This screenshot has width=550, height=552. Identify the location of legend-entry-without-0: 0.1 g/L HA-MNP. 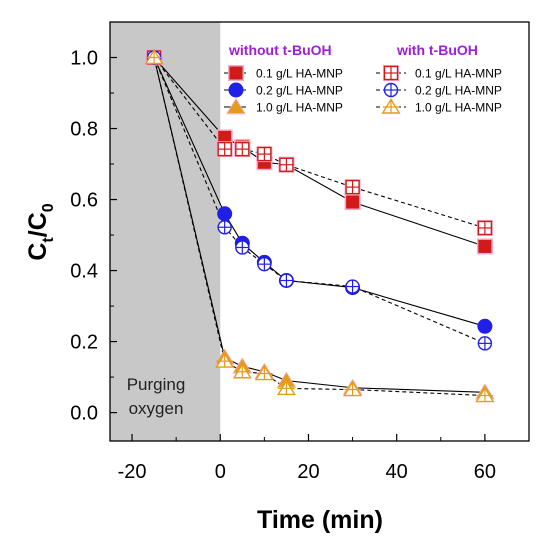
(283, 73).